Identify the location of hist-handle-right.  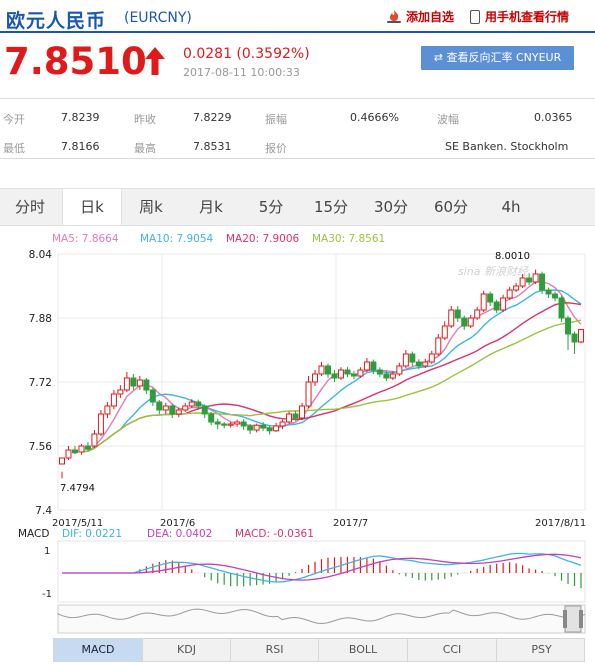
(581, 619).